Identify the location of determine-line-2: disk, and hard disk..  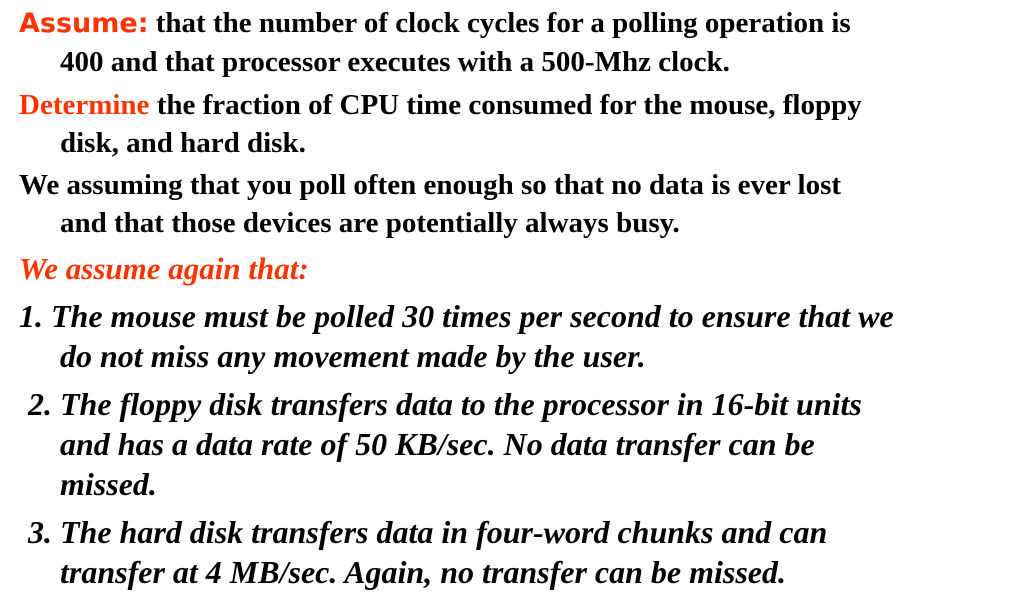
(183, 143).